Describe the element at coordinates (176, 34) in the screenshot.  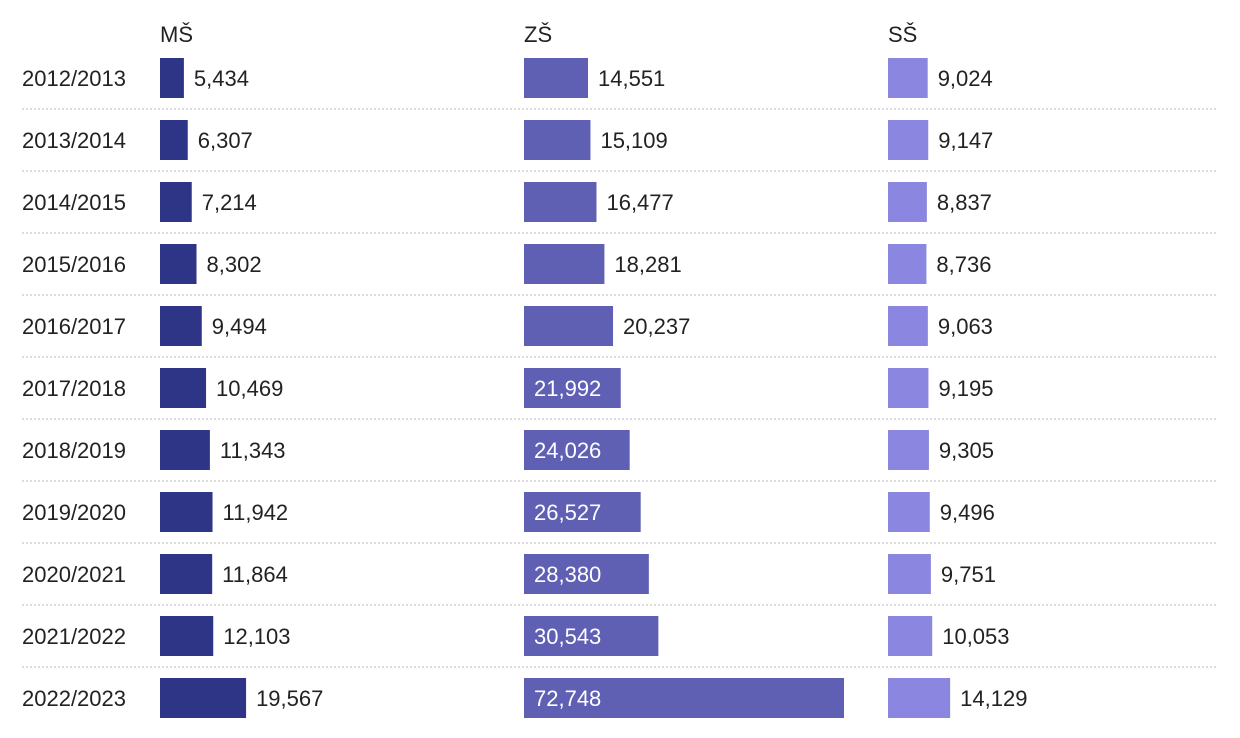
I see `panel-header-0: MŠ` at that location.